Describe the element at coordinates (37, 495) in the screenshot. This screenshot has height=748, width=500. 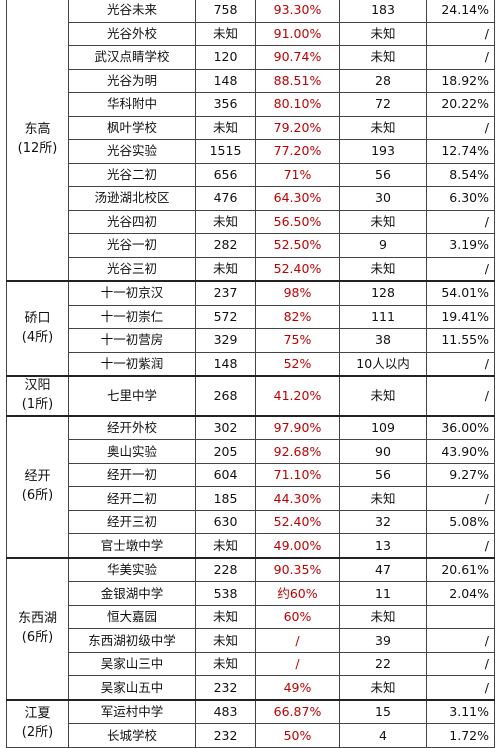
I see `region-count: (6所)` at that location.